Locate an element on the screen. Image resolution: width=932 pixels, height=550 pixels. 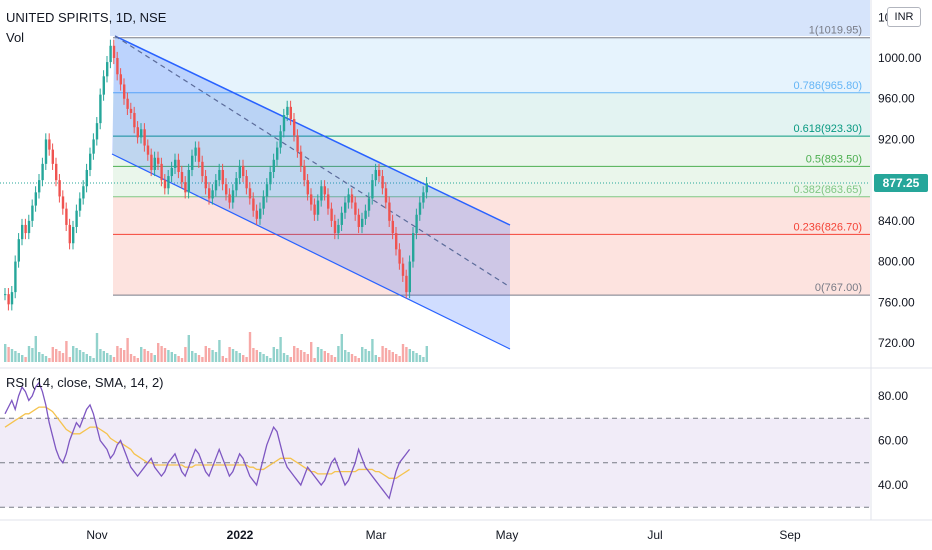
top-shade is located at coordinates (490, 18).